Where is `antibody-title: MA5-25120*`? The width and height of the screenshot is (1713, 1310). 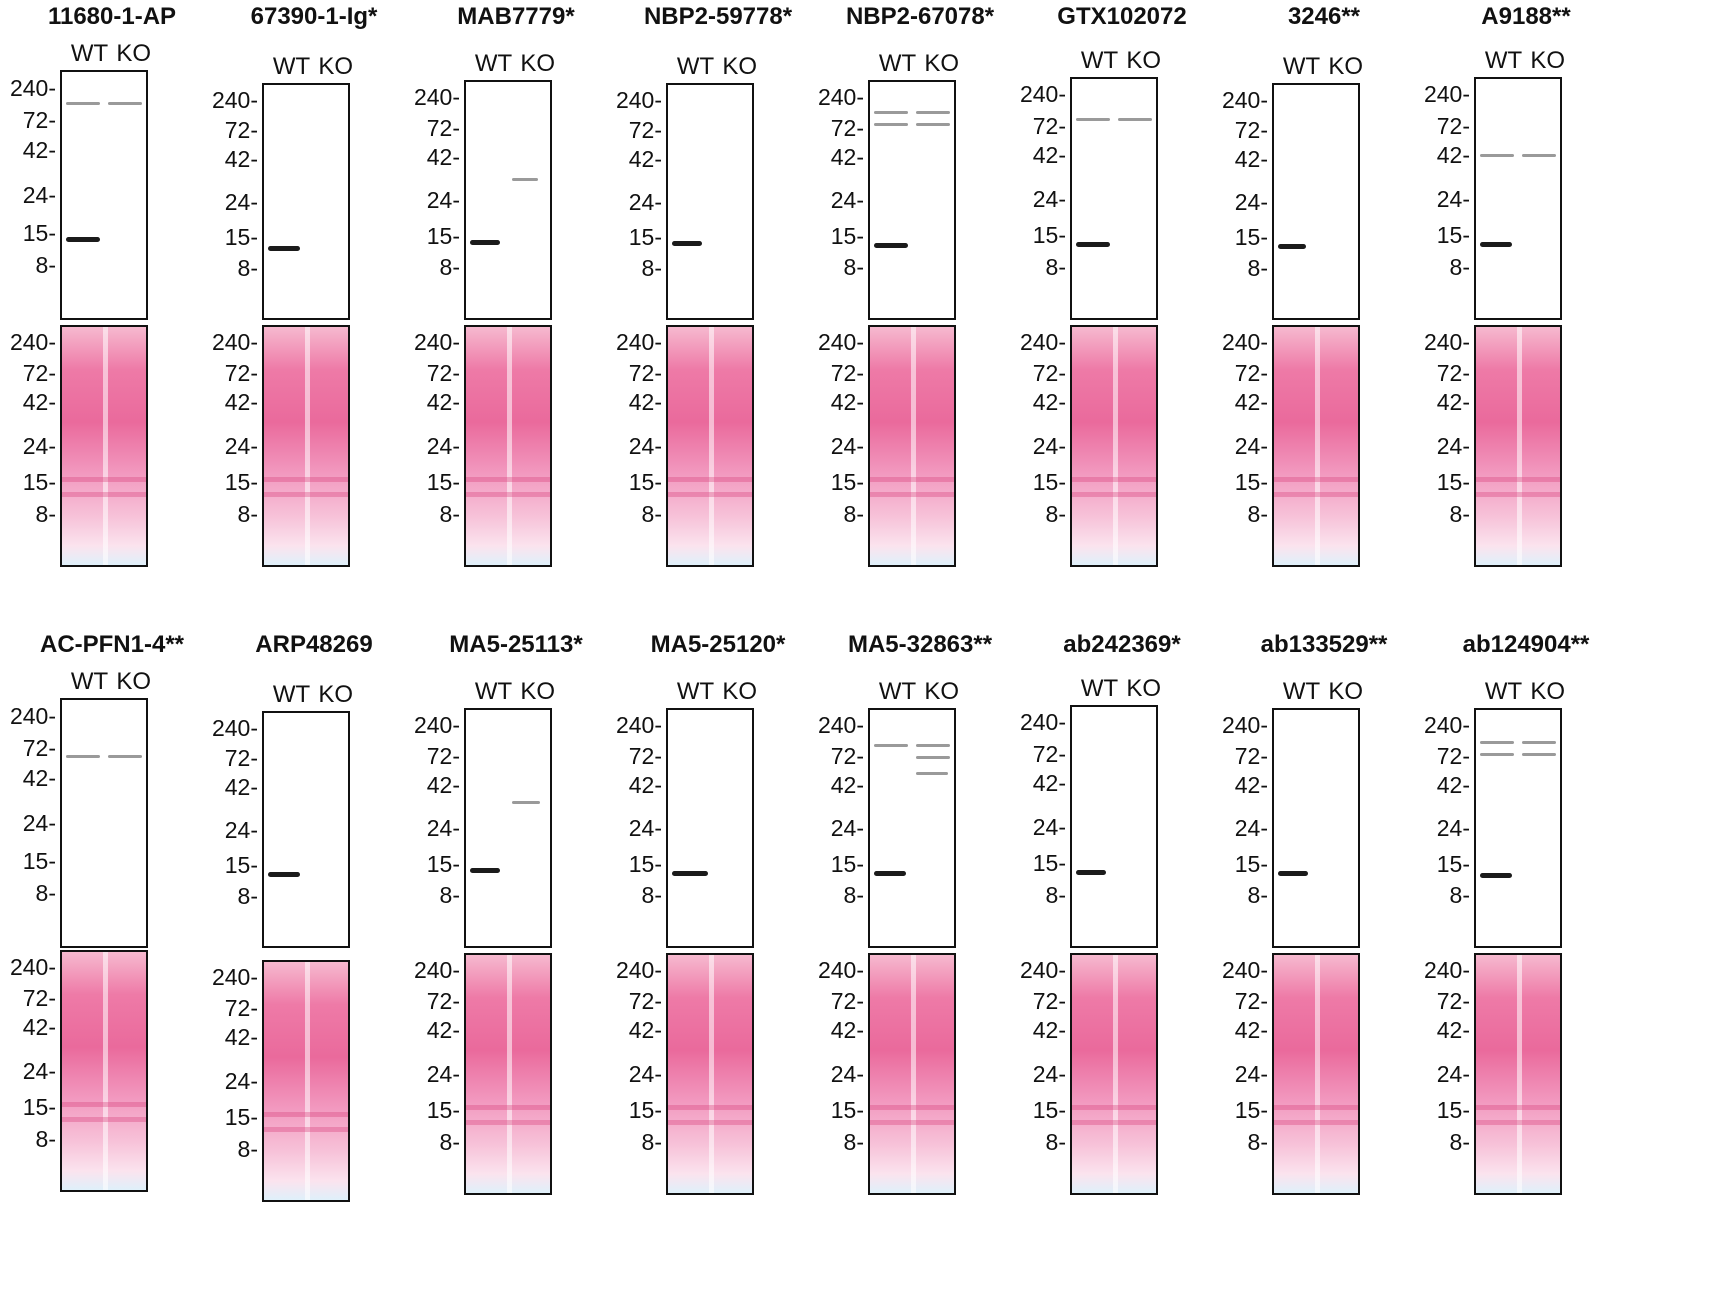 antibody-title: MA5-25120* is located at coordinates (718, 644).